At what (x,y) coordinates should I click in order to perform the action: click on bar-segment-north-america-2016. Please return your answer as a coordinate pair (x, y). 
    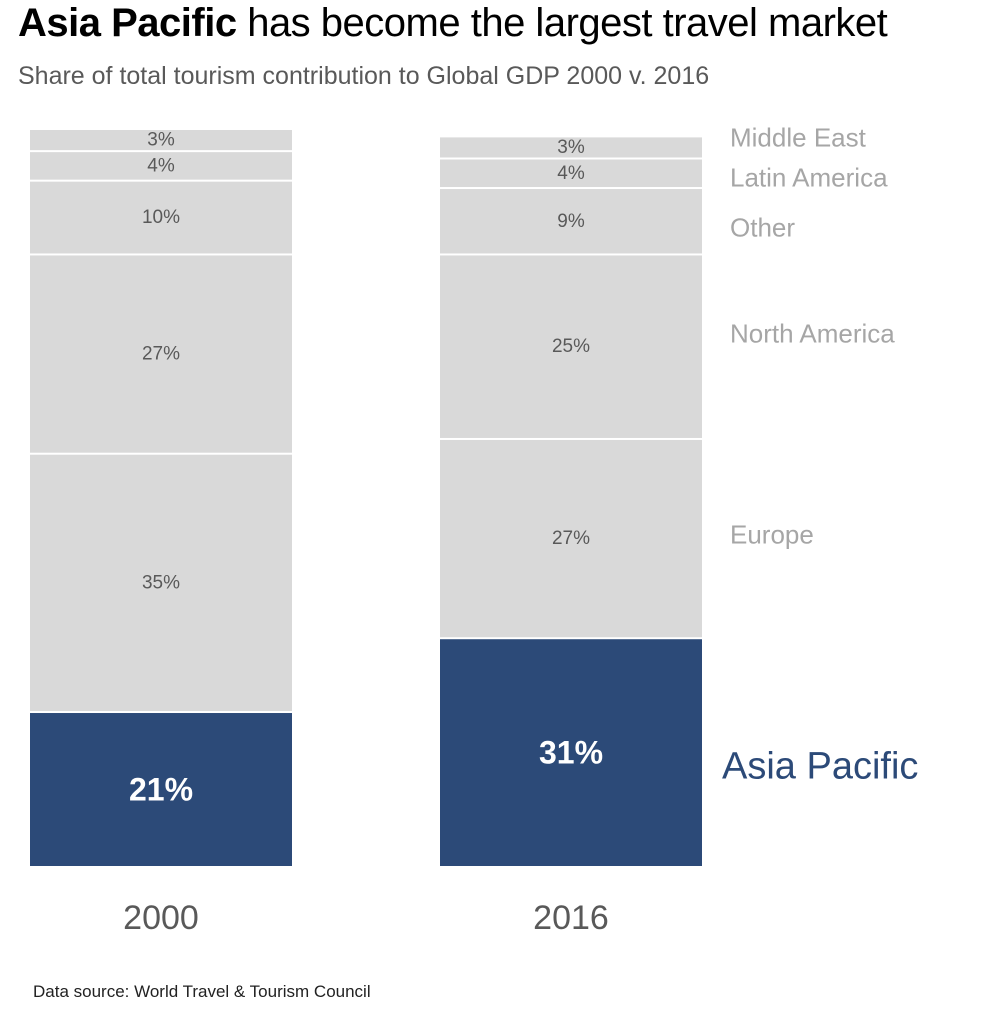
    Looking at the image, I should click on (571, 346).